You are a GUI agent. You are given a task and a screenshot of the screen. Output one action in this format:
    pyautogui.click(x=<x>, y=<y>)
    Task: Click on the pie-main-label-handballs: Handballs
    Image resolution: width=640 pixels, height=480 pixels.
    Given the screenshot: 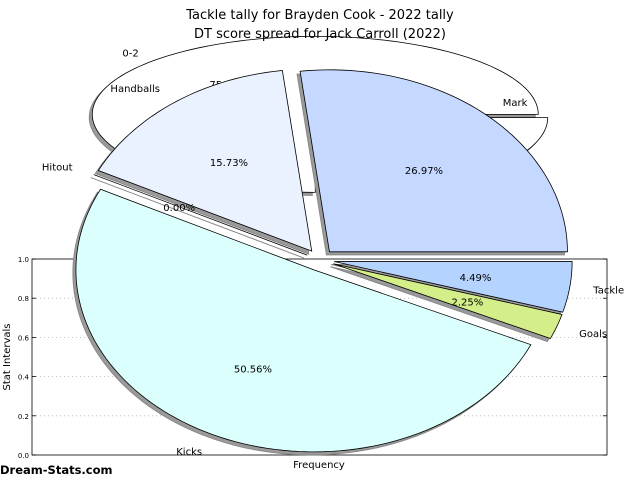 What is the action you would take?
    pyautogui.click(x=135, y=89)
    